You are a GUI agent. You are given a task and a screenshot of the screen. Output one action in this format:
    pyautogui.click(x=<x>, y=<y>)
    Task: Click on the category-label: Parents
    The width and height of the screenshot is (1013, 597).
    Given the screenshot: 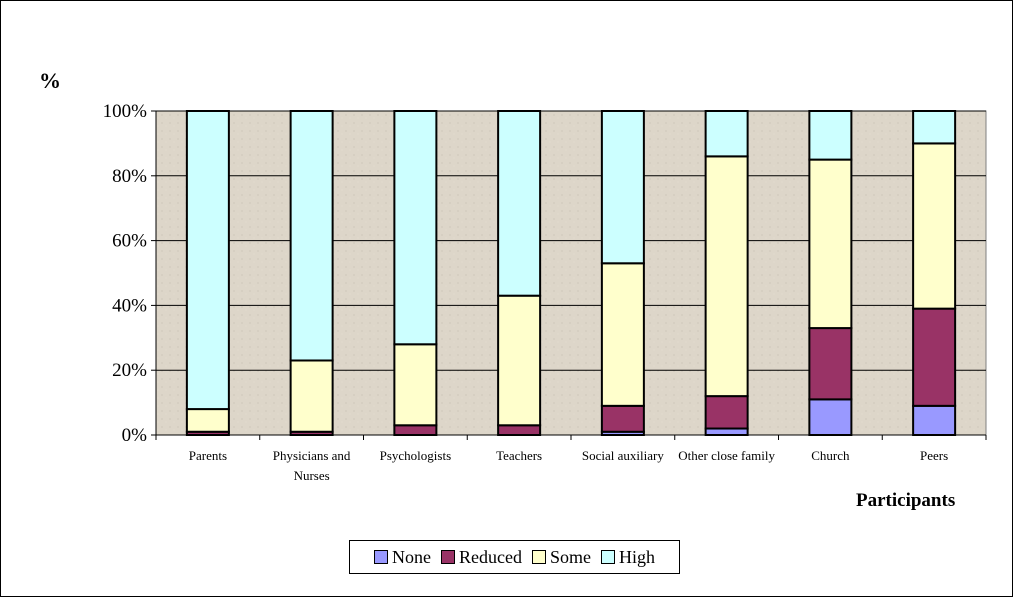 What is the action you would take?
    pyautogui.click(x=208, y=455)
    